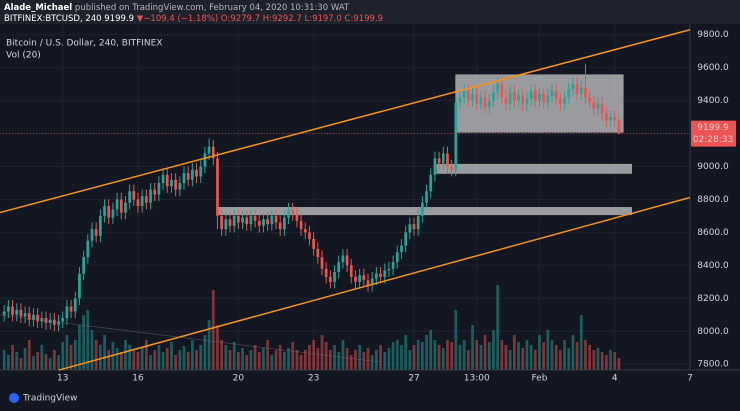  Describe the element at coordinates (62, 379) in the screenshot. I see `x-tick-label: 13` at that location.